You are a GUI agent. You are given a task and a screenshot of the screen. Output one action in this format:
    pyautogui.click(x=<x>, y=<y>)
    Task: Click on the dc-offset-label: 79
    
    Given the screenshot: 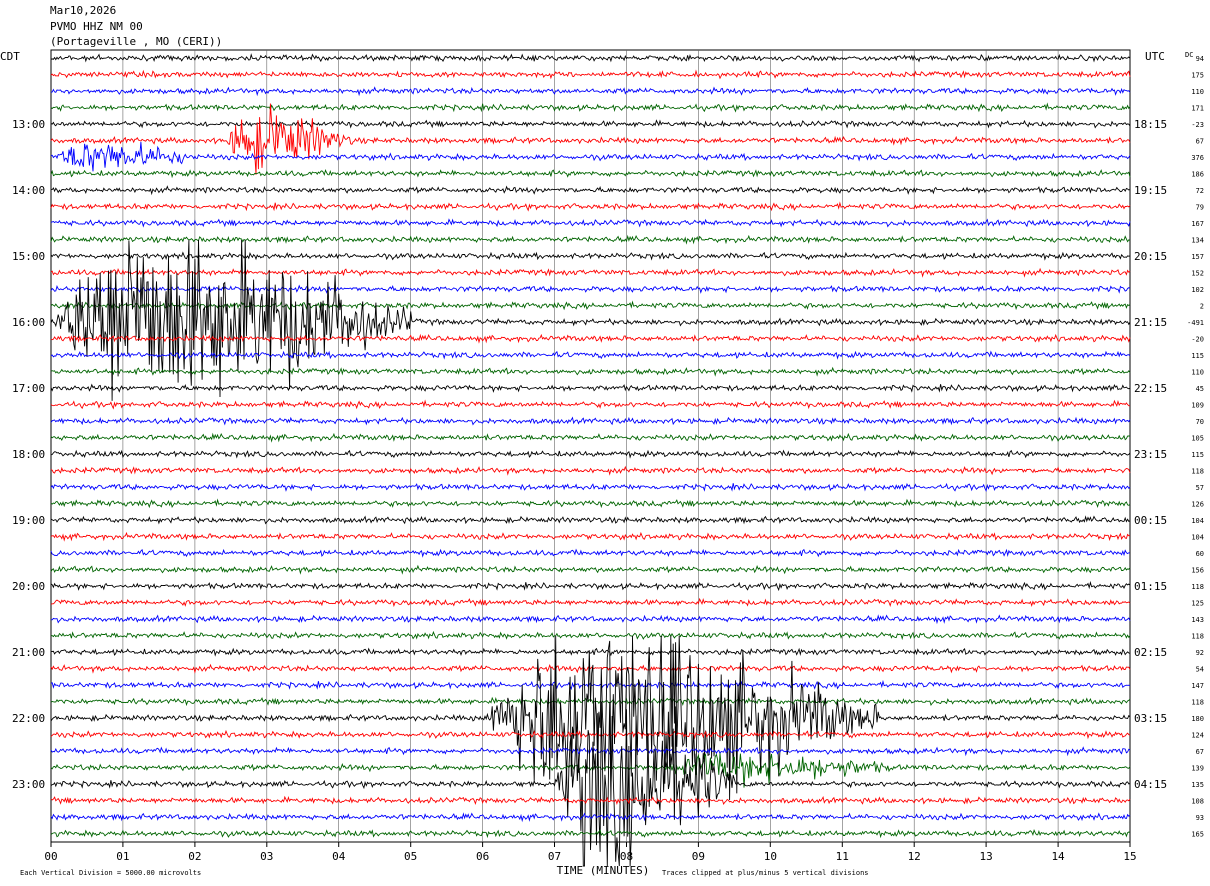 What is the action you would take?
    pyautogui.click(x=1200, y=208)
    